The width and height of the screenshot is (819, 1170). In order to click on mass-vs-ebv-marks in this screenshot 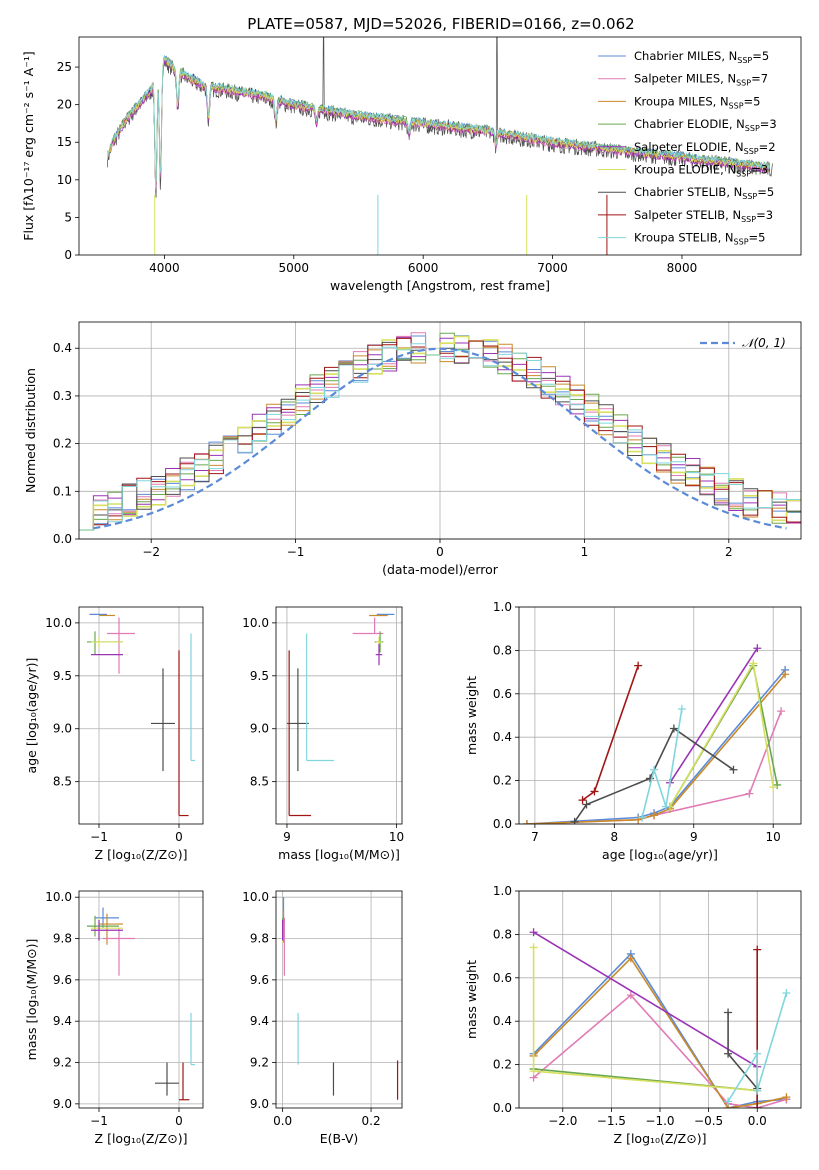, I will do `click(340, 998)`.